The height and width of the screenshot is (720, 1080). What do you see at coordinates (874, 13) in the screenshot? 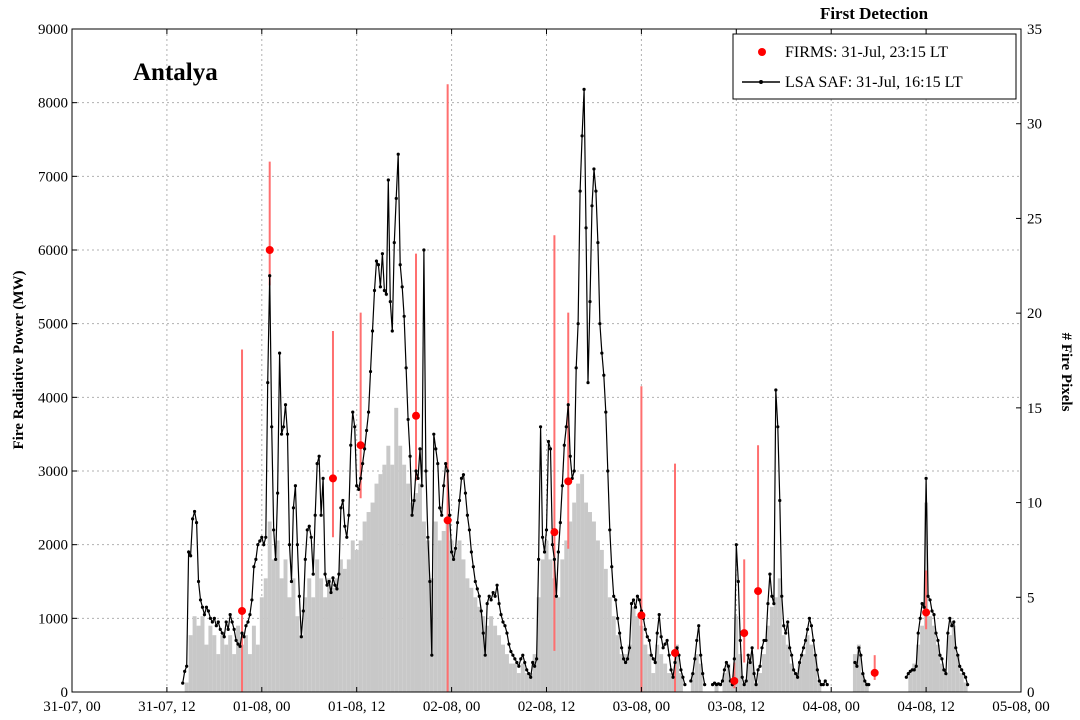
I see `chart-title: First Detection` at bounding box center [874, 13].